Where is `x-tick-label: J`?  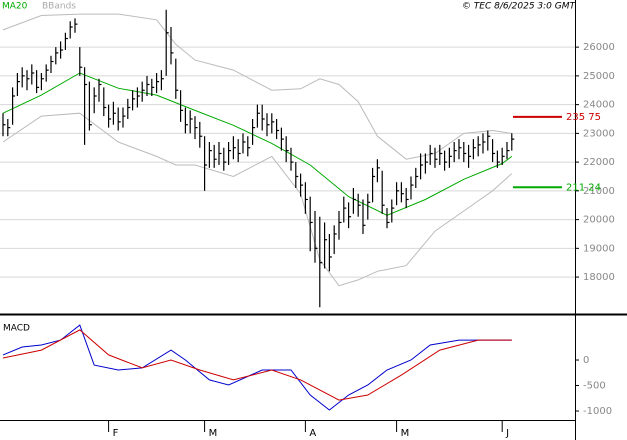 x-tick-label: J is located at coordinates (507, 433).